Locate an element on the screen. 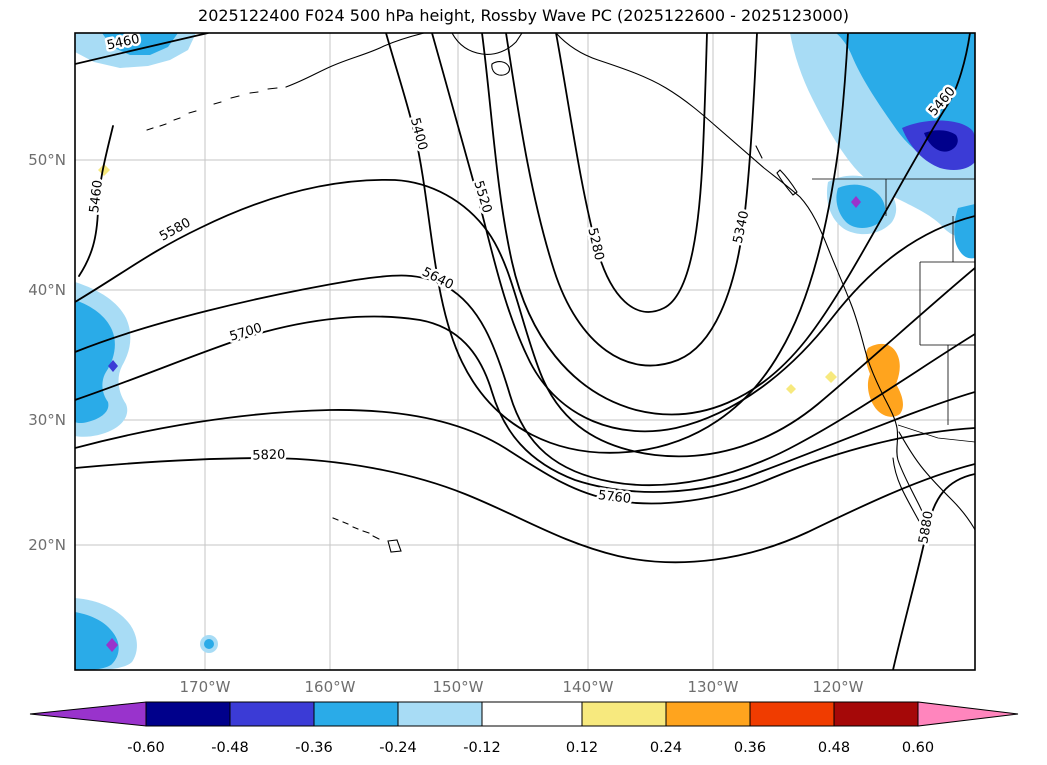 Image resolution: width=1047 pixels, height=765 pixels. vancouver-island is located at coordinates (787, 182).